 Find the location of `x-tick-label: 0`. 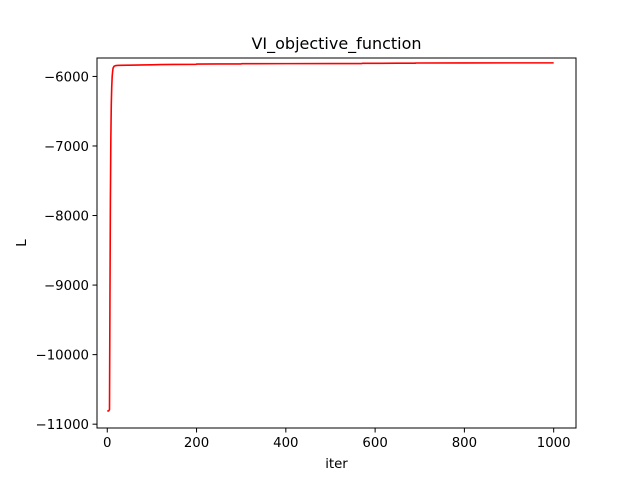

x-tick-label: 0 is located at coordinates (107, 443).